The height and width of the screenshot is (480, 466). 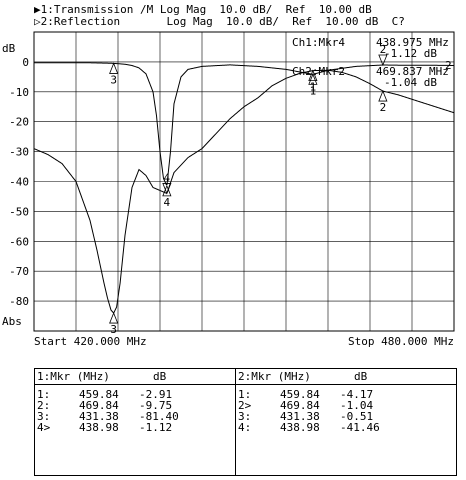 I want to click on y-tick-label: -40, so click(x=19, y=182).